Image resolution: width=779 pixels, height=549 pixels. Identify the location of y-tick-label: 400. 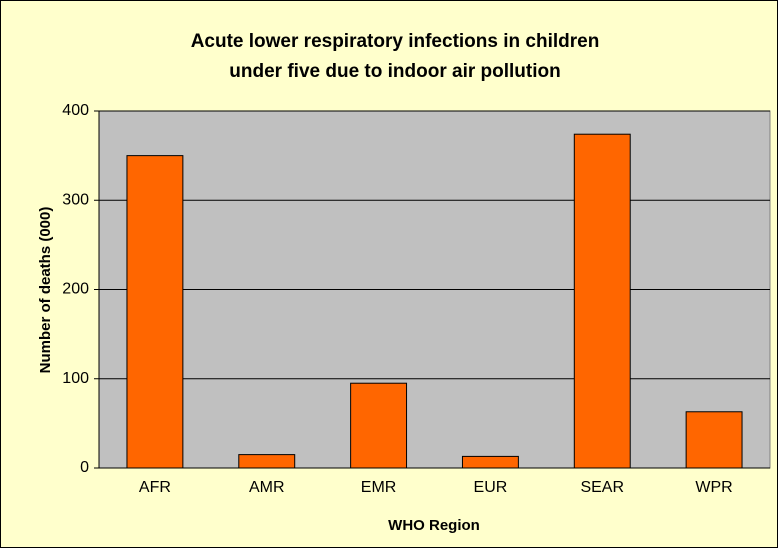
(75, 110).